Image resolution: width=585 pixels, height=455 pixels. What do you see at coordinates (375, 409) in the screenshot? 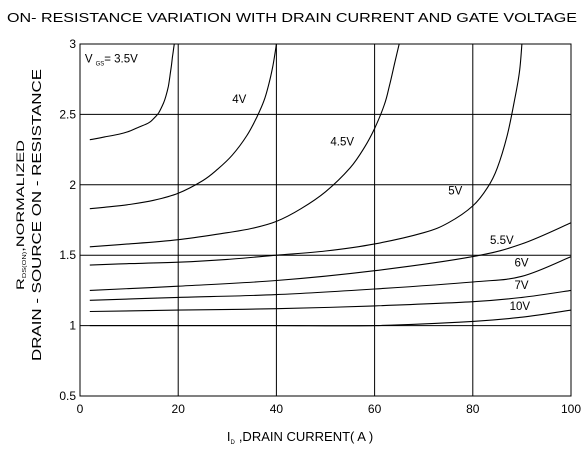
I see `x-tick-label: 60` at bounding box center [375, 409].